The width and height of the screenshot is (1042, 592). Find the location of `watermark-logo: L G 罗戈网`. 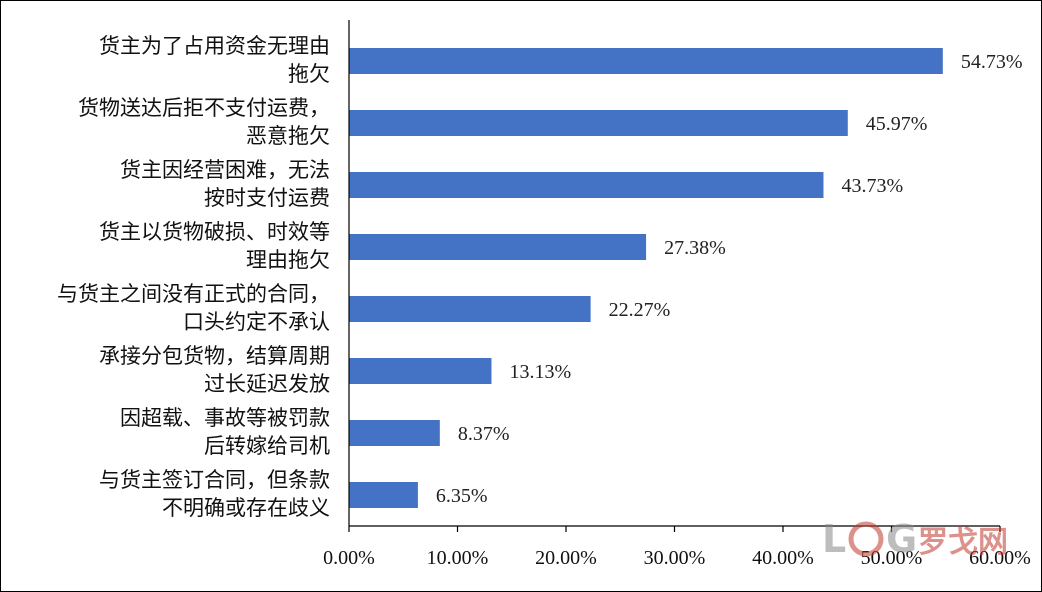

watermark-logo: L G 罗戈网 is located at coordinates (915, 539).